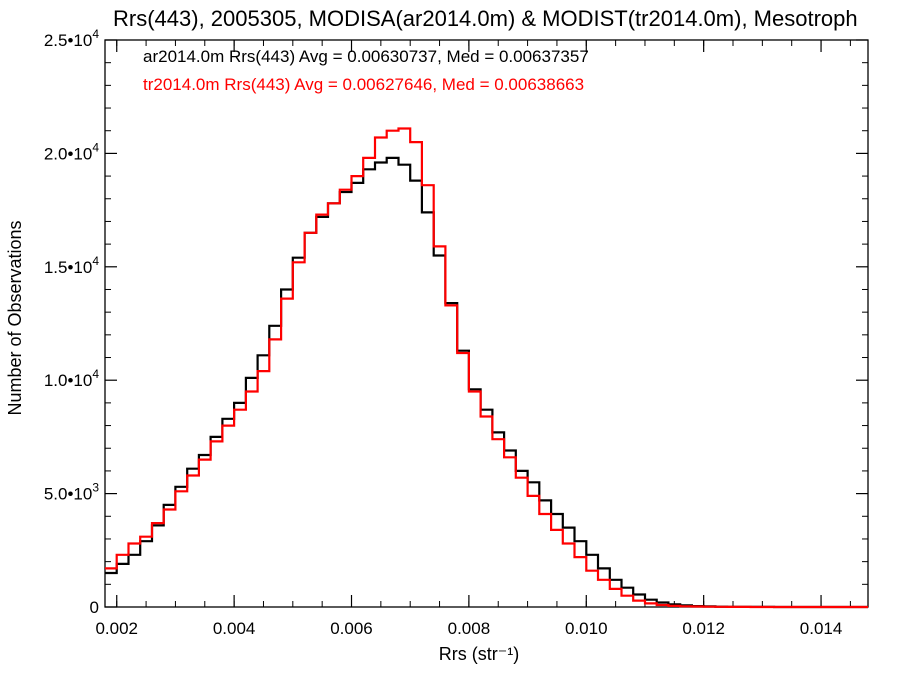 This screenshot has height=675, width=900. I want to click on y-tick-exponent: 3, so click(95, 488).